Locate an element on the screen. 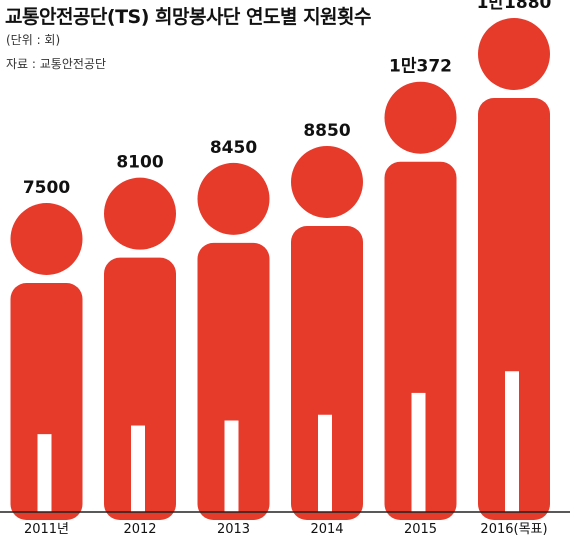 The width and height of the screenshot is (570, 542). value-label: 8850 is located at coordinates (326, 131).